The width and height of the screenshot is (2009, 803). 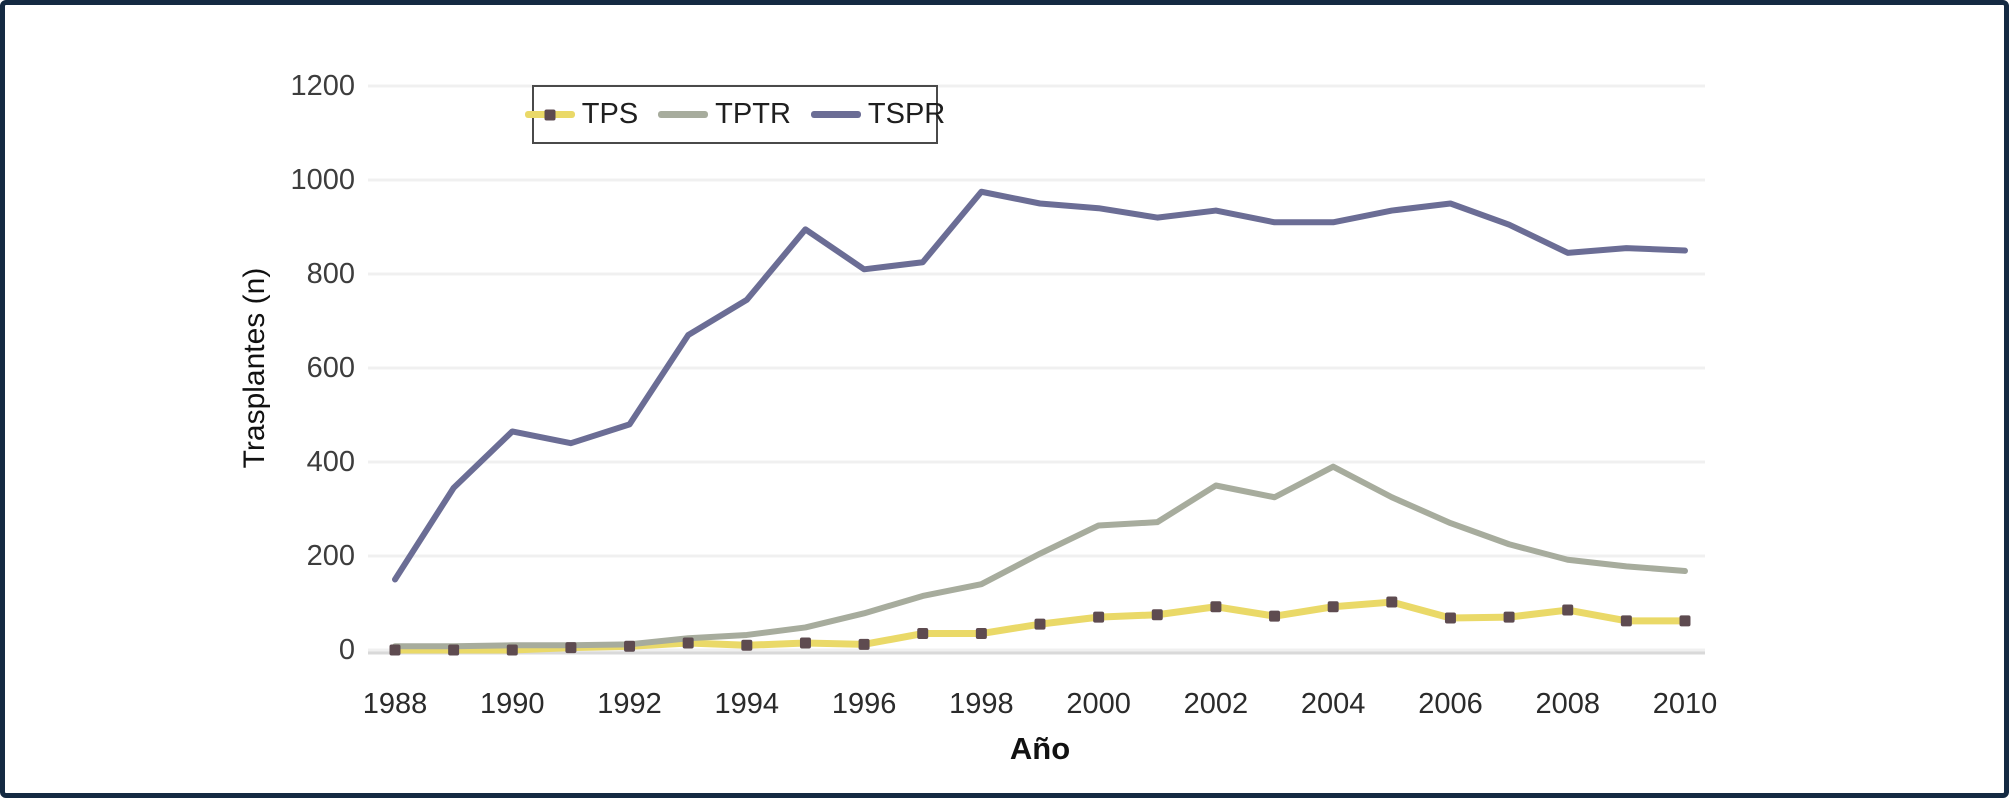 What do you see at coordinates (753, 114) in the screenshot?
I see `legend-label-tptr: TPTR` at bounding box center [753, 114].